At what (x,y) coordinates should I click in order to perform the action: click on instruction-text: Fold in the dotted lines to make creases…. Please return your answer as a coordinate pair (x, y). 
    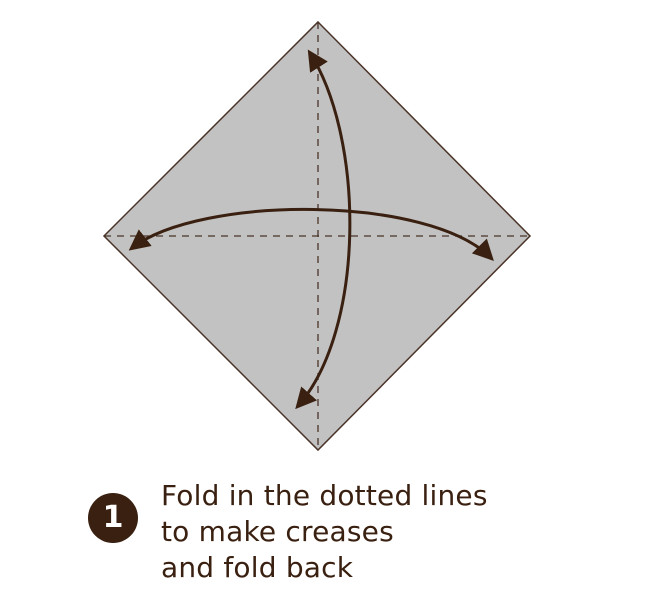
    Looking at the image, I should click on (324, 532).